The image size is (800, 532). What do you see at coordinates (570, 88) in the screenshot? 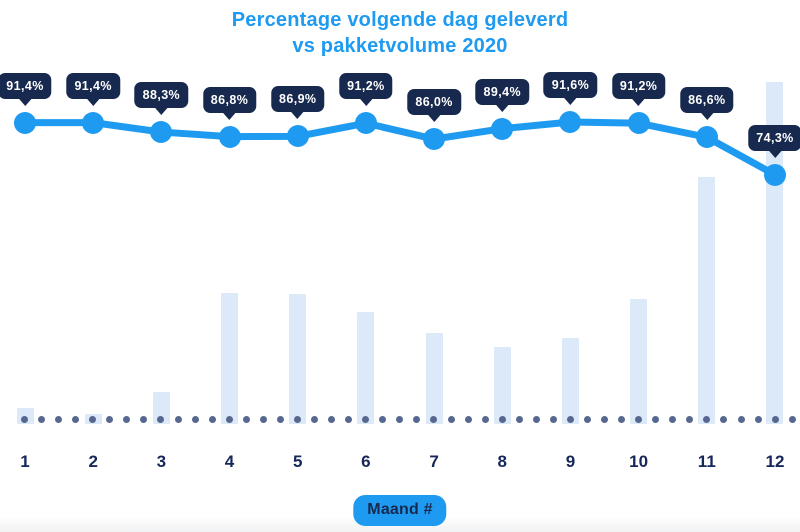
I see `data-label-badge: 91,6%` at bounding box center [570, 88].